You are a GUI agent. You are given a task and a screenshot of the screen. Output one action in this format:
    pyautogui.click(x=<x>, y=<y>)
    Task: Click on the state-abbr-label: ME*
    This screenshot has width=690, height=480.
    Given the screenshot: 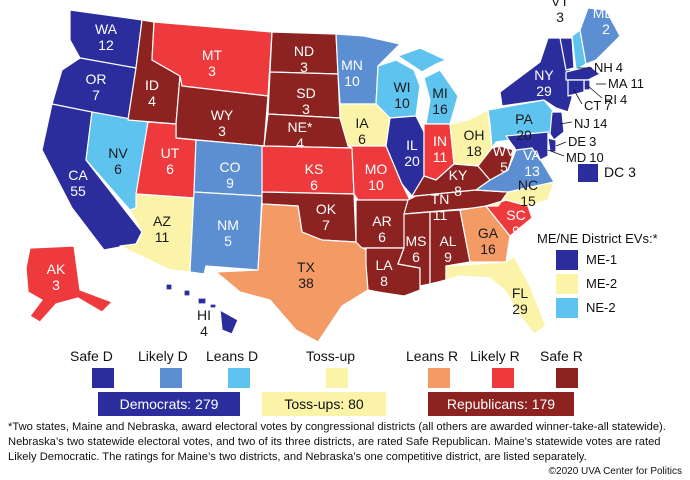 What is the action you would take?
    pyautogui.click(x=606, y=13)
    